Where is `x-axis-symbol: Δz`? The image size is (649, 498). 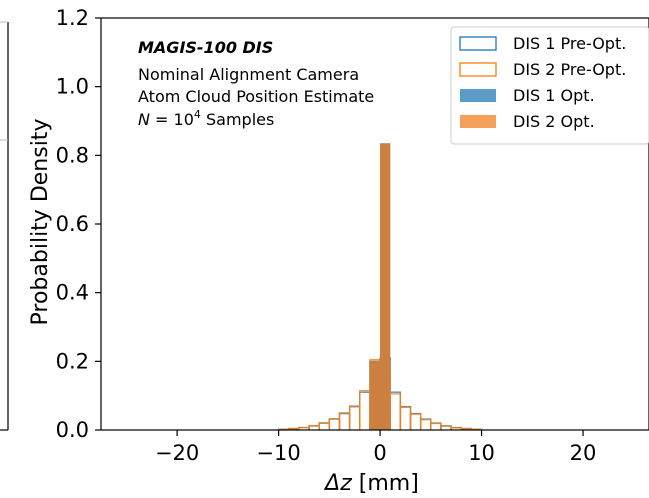 x-axis-symbol: Δz is located at coordinates (337, 483).